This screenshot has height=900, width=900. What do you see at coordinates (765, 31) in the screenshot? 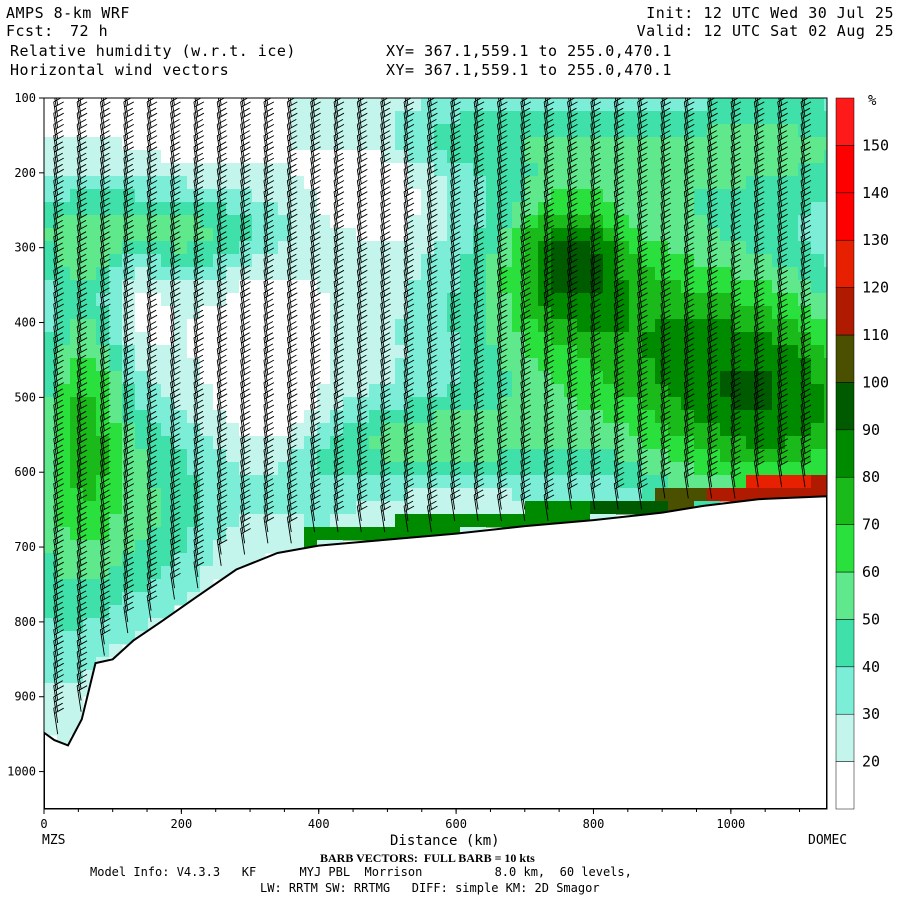
I see `valid-time: Valid: 12 UTC Sat 02 Aug 25` at bounding box center [765, 31].